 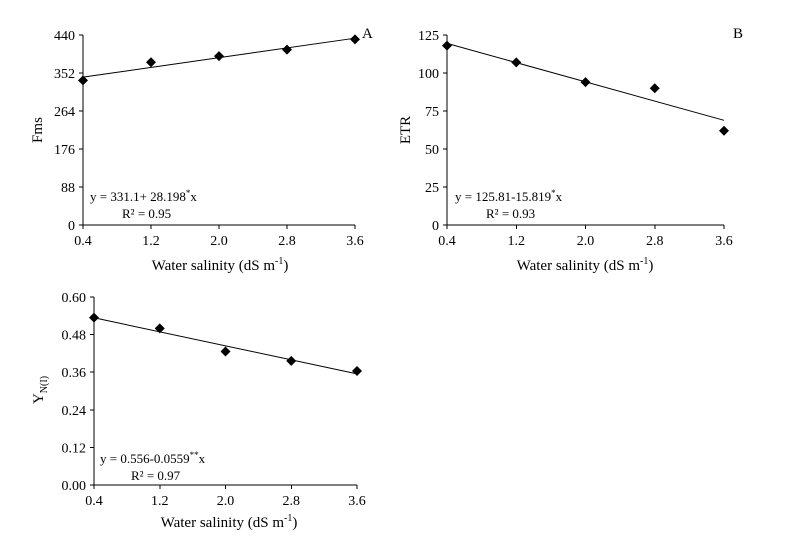 I want to click on y-tick-label: 352, so click(x=64, y=74).